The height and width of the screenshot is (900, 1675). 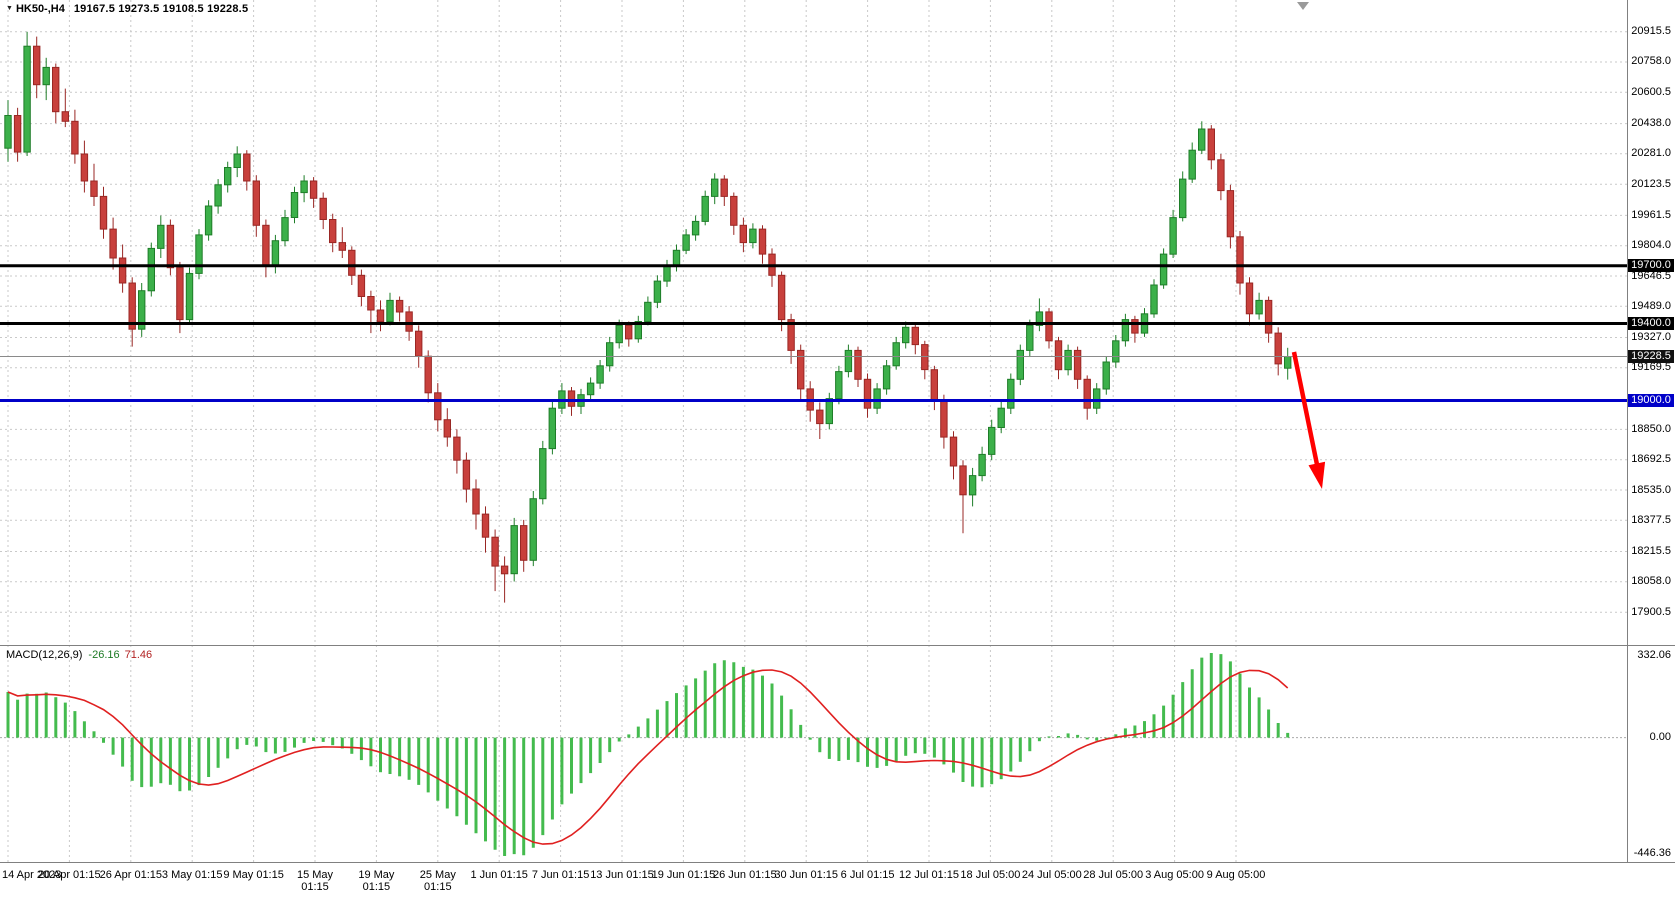 I want to click on chart-shift-marker, so click(x=1303, y=6).